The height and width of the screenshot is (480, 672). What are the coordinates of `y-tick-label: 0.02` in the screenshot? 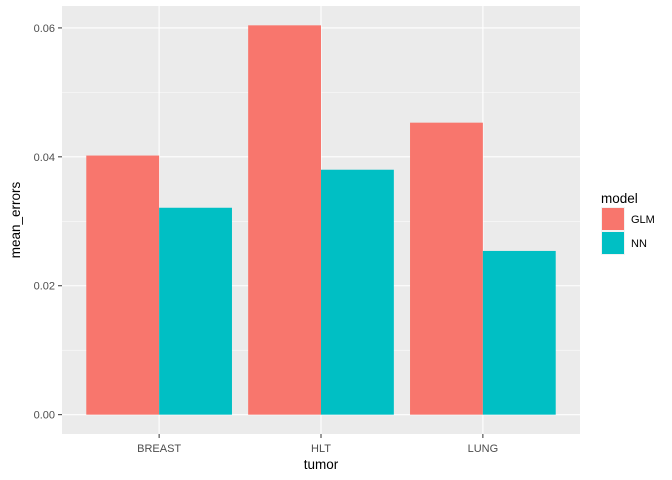 It's located at (44, 287).